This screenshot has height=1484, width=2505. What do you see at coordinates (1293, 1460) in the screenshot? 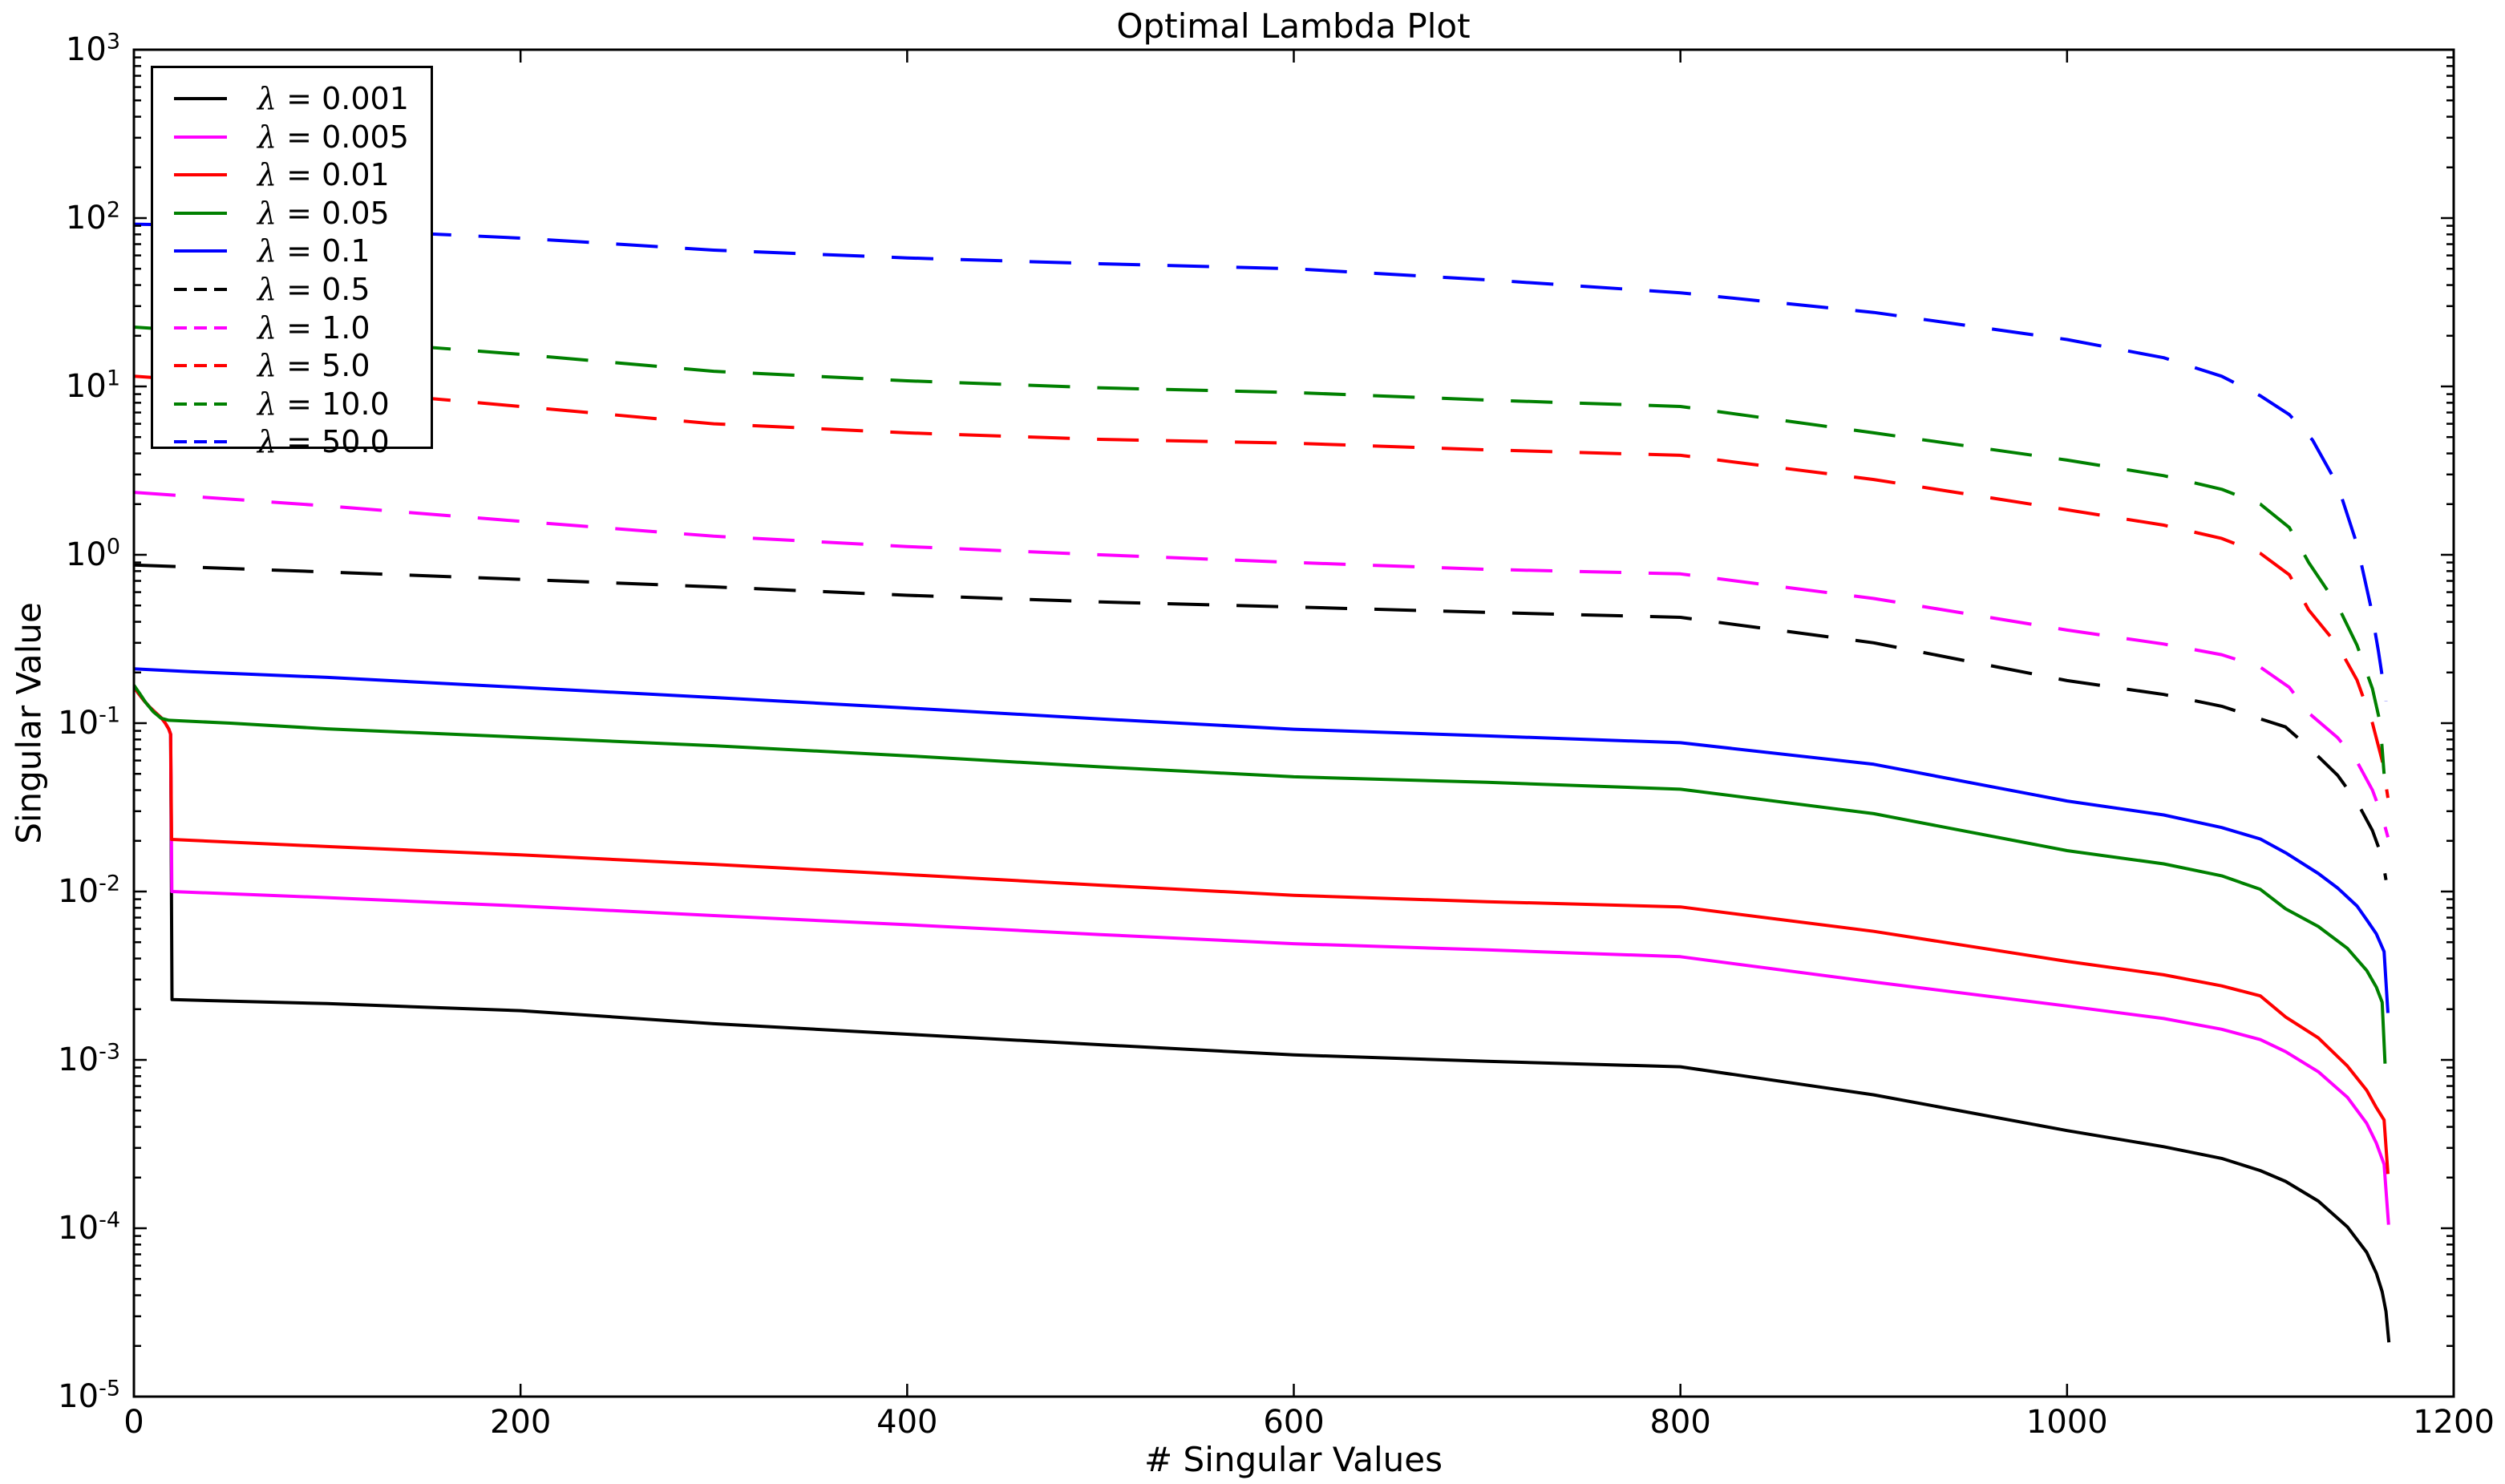
I see `x-axis-label: # Singular Values` at bounding box center [1293, 1460].